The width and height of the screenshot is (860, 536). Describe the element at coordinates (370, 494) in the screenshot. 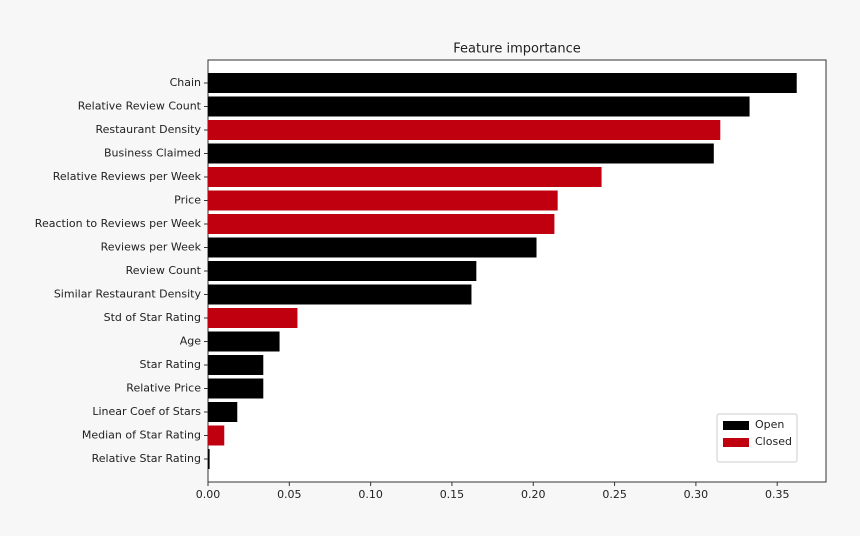

I see `x-tick-label: 0.10` at that location.